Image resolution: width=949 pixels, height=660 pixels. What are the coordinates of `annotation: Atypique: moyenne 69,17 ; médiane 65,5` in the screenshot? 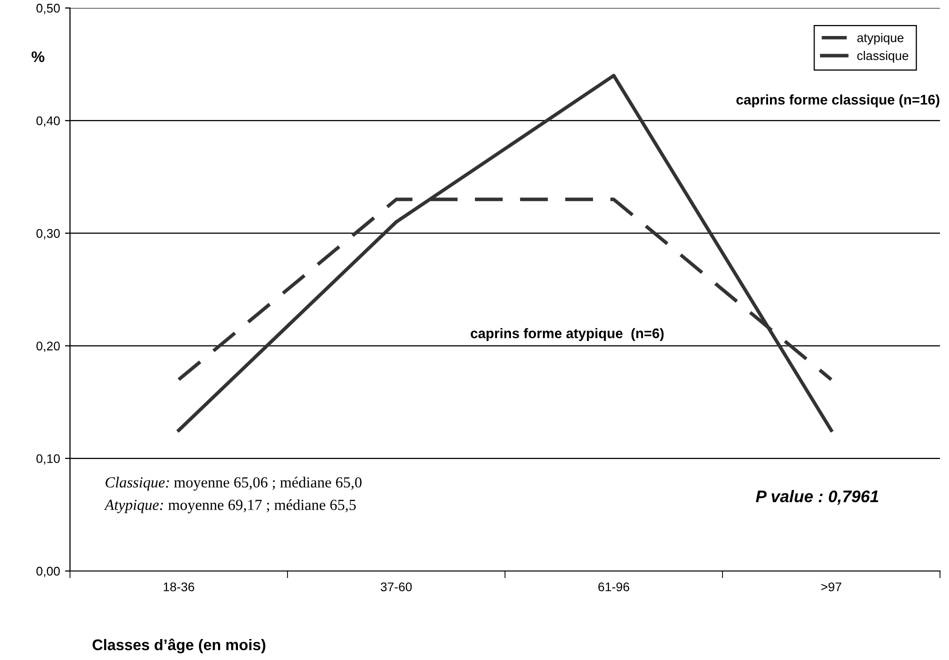 It's located at (230, 506).